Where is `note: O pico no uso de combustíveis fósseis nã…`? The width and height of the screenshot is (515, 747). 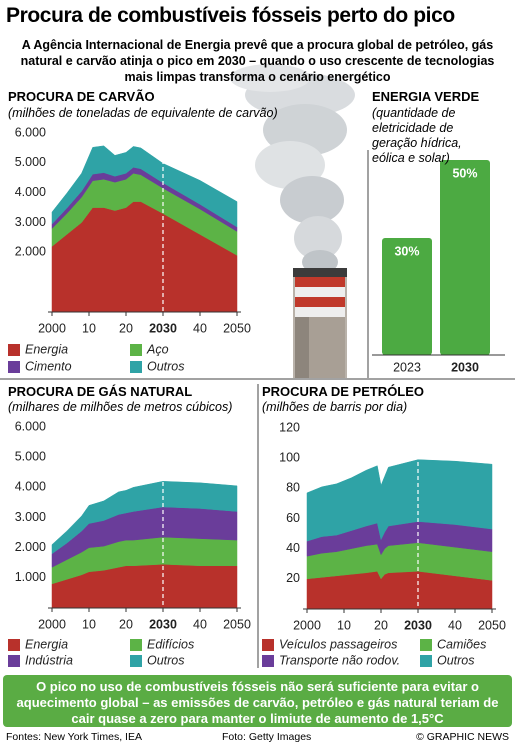
note: O pico no uso de combustíveis fósseis nã… is located at coordinates (257, 702).